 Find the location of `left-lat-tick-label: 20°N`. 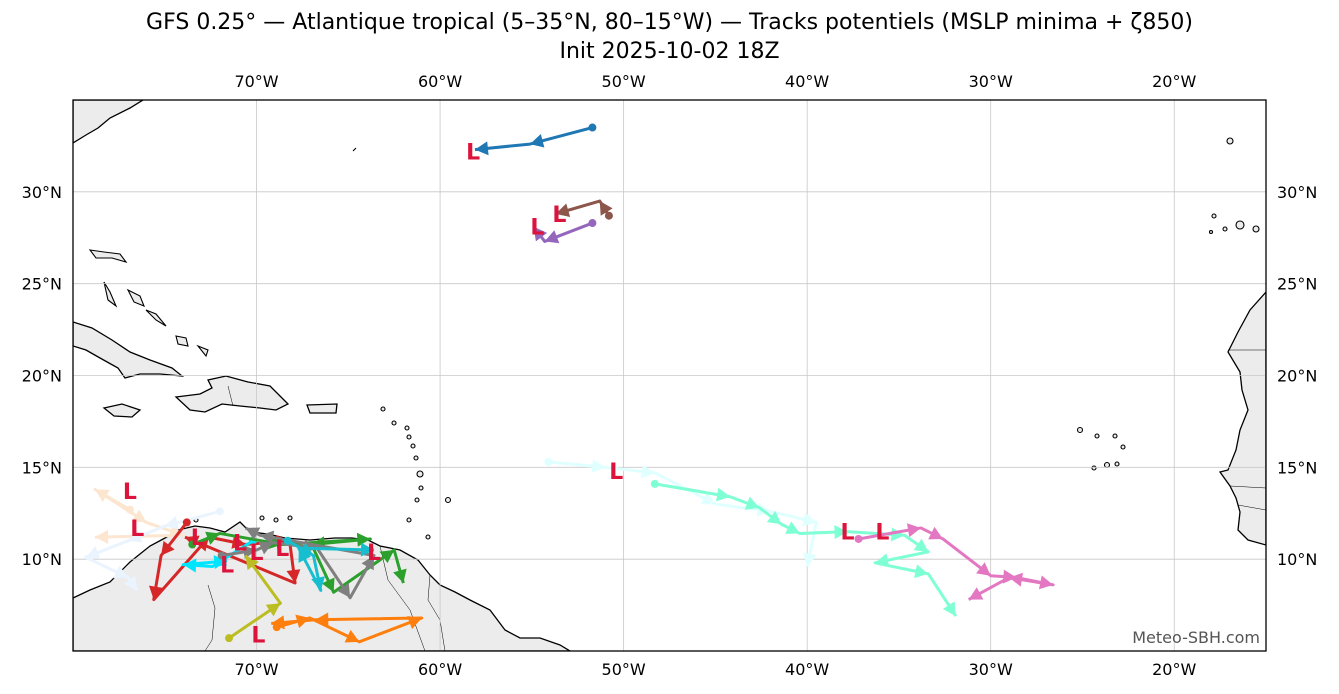

left-lat-tick-label: 20°N is located at coordinates (42, 376).